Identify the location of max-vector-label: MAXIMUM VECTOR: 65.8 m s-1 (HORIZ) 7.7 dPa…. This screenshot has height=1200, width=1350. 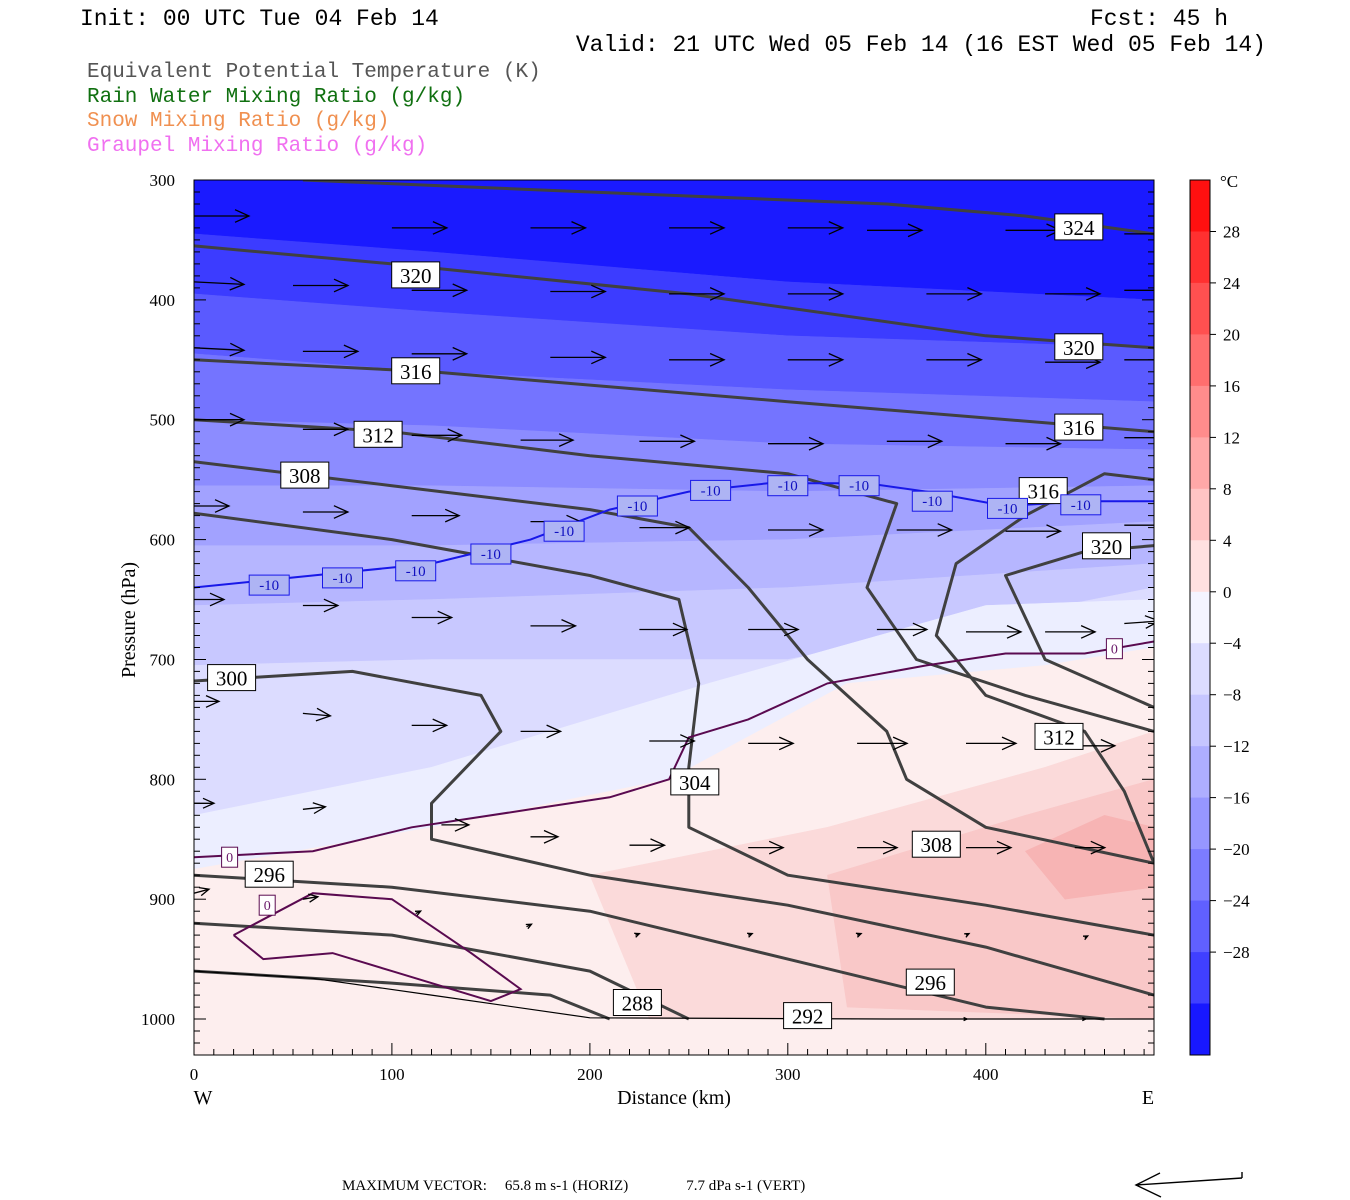
(573, 1186).